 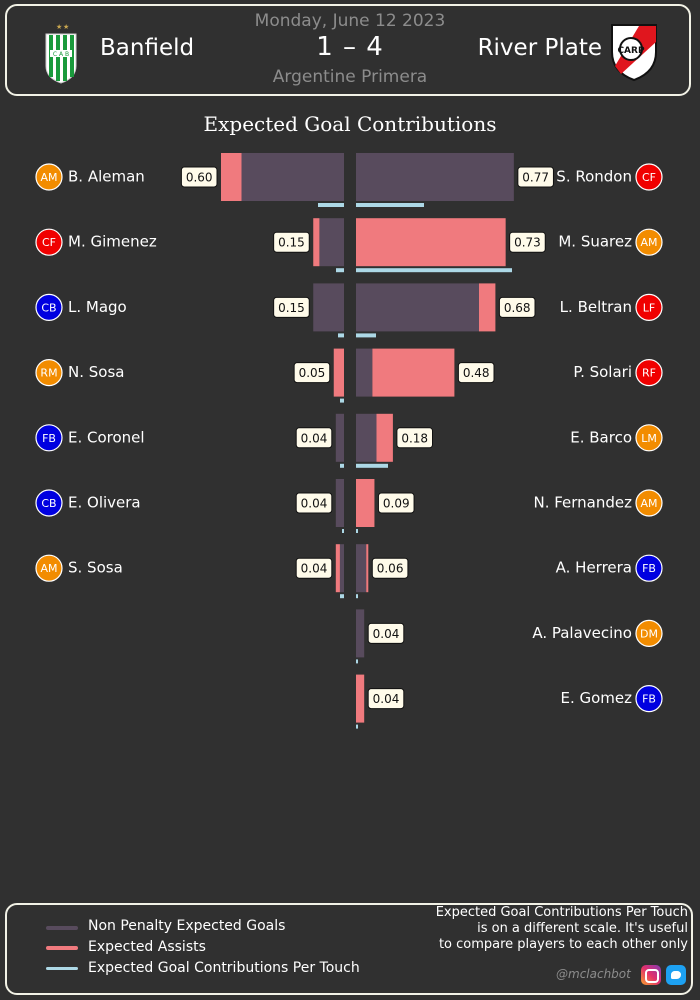 I want to click on legend-swatch-xa, so click(x=62, y=948).